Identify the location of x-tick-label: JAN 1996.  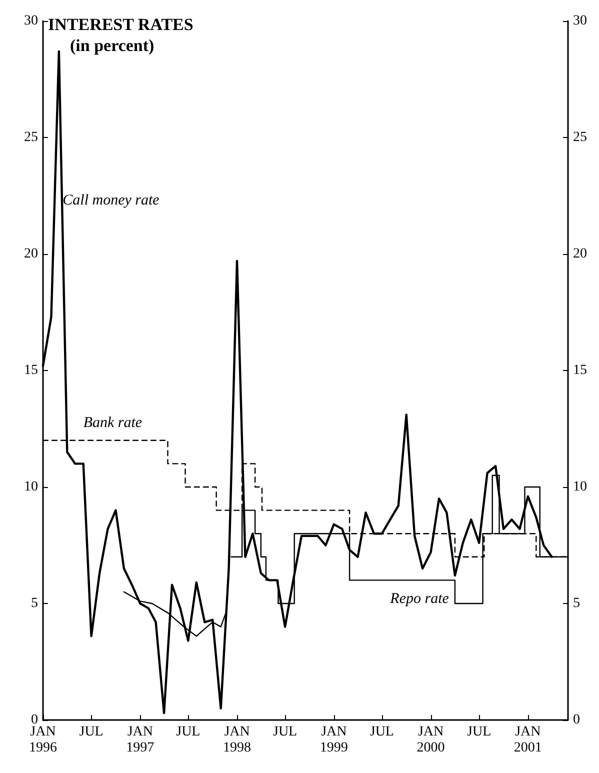
(43, 740).